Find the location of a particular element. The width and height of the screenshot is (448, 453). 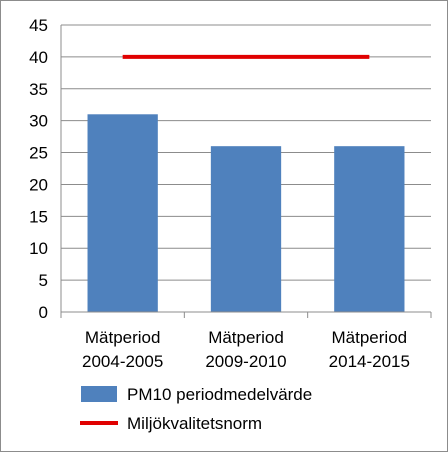

y-tick-label: 5 is located at coordinates (43, 280).